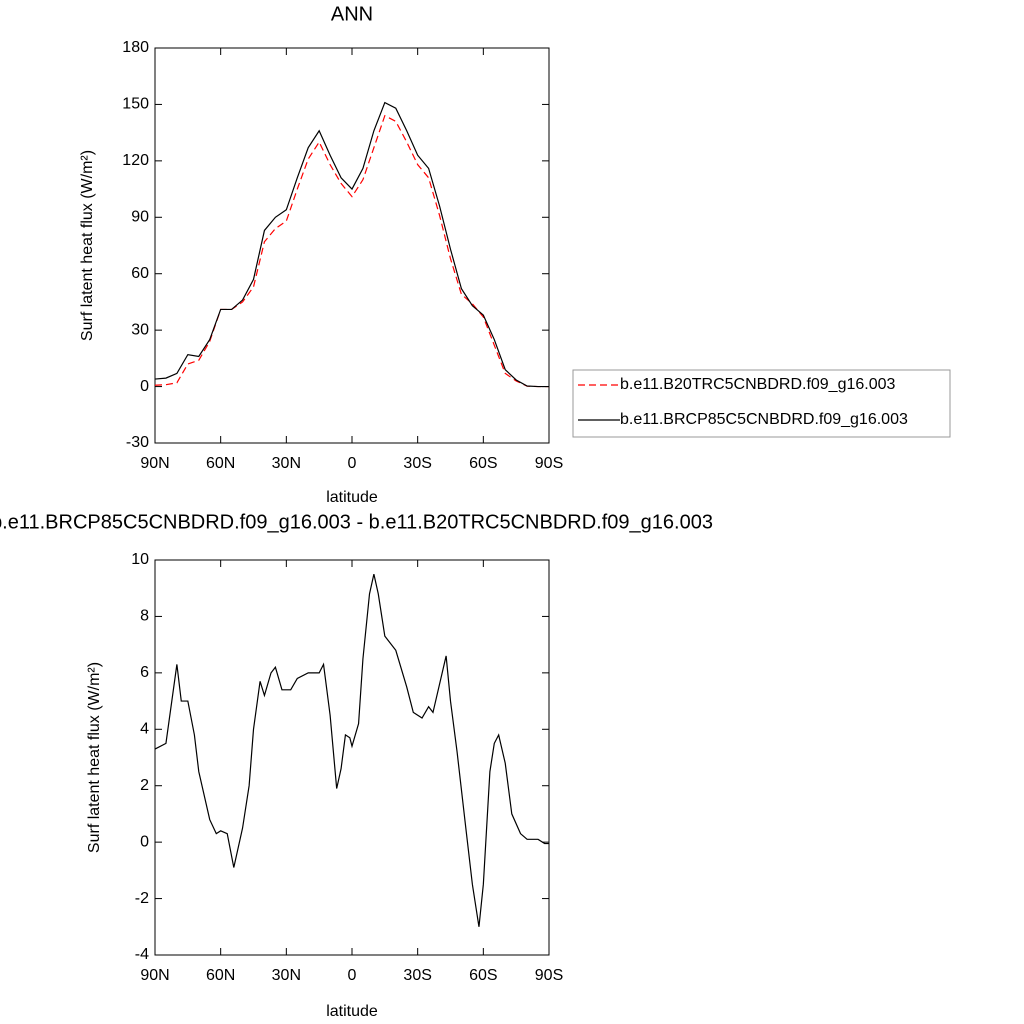 The image size is (1024, 1024). Describe the element at coordinates (142, 898) in the screenshot. I see `y-tick-label: -2` at that location.